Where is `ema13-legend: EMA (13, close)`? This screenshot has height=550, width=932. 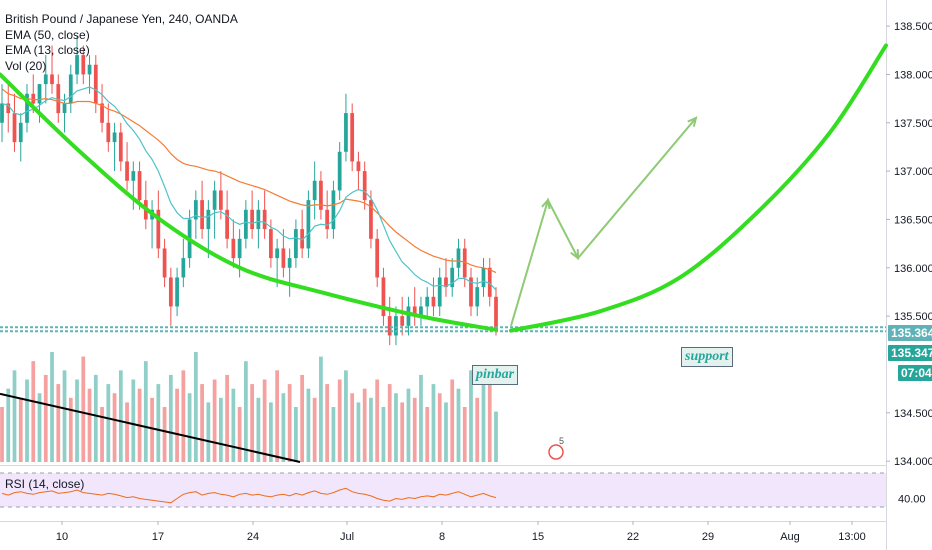
ema13-legend: EMA (13, close) is located at coordinates (47, 50).